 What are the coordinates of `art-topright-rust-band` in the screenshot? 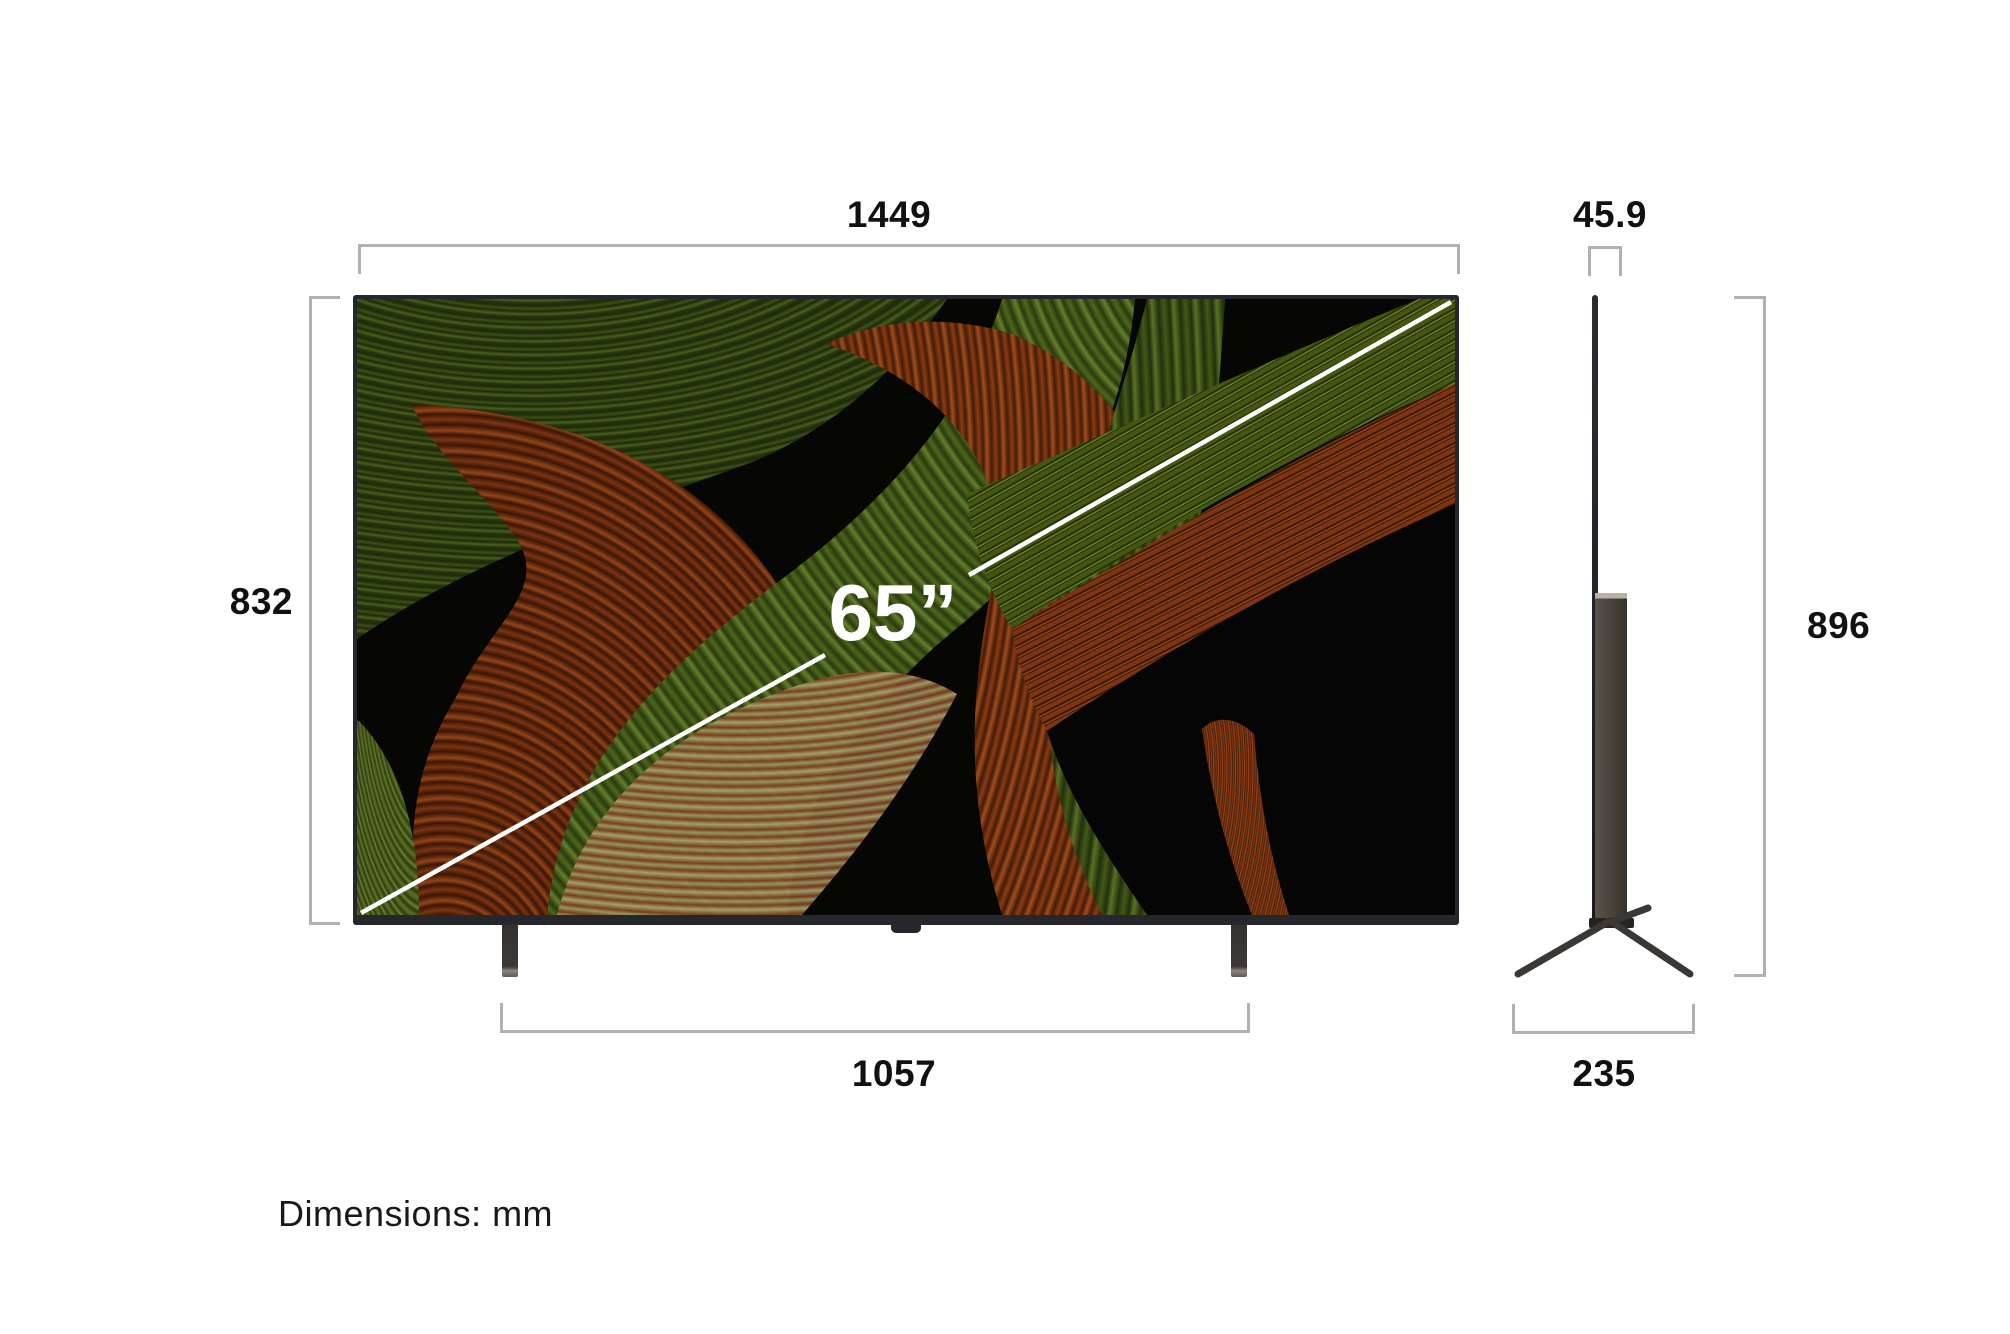 It's located at (1233, 557).